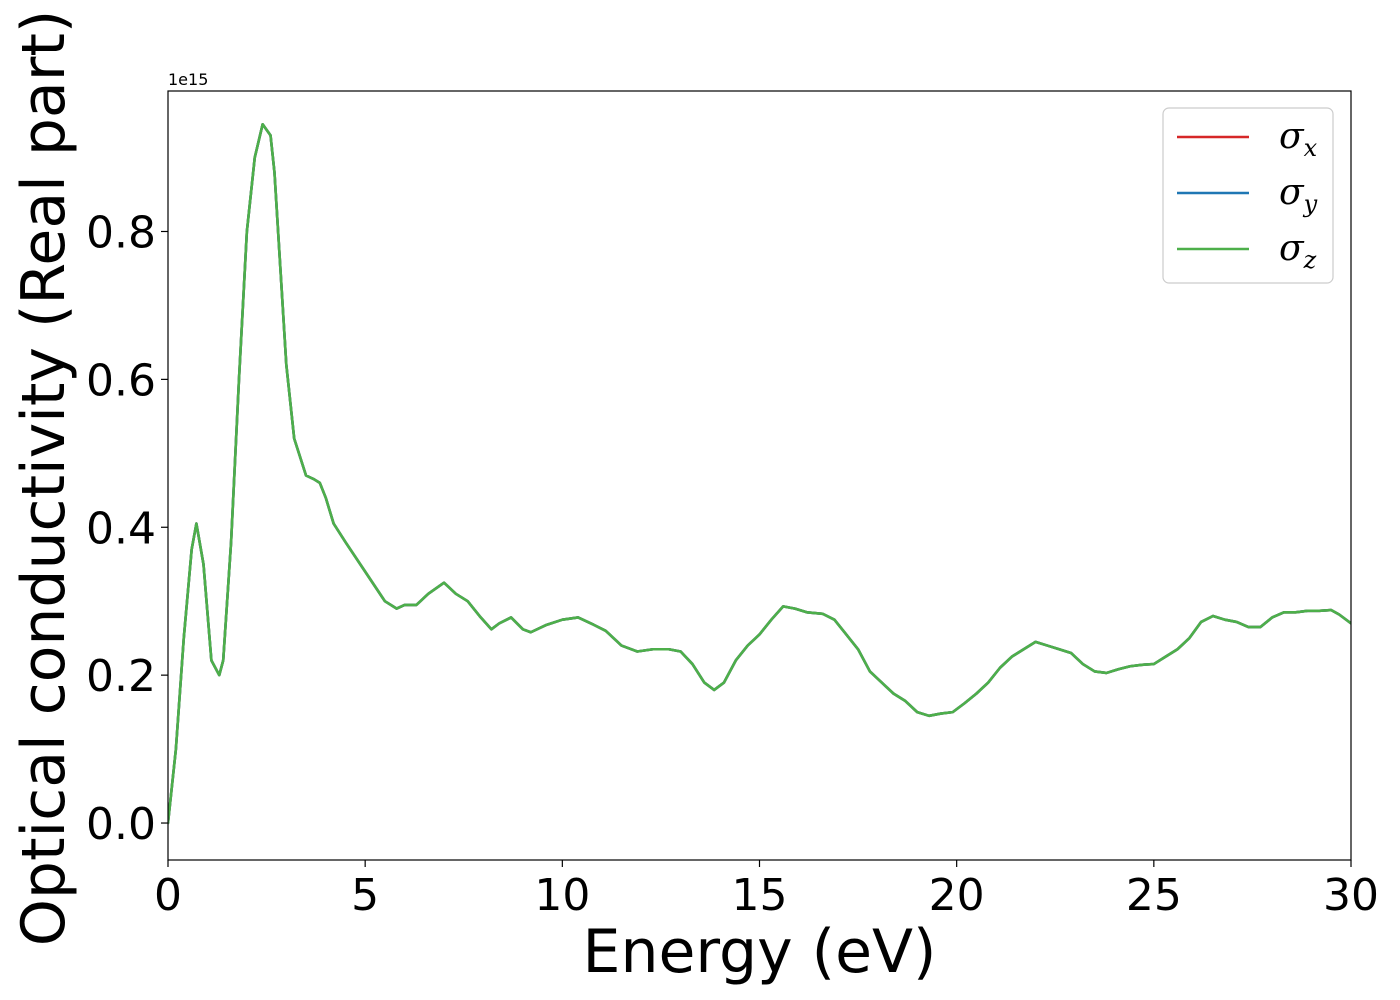 The image size is (1400, 1000). Describe the element at coordinates (121, 380) in the screenshot. I see `y-tick-label: 0.6` at that location.